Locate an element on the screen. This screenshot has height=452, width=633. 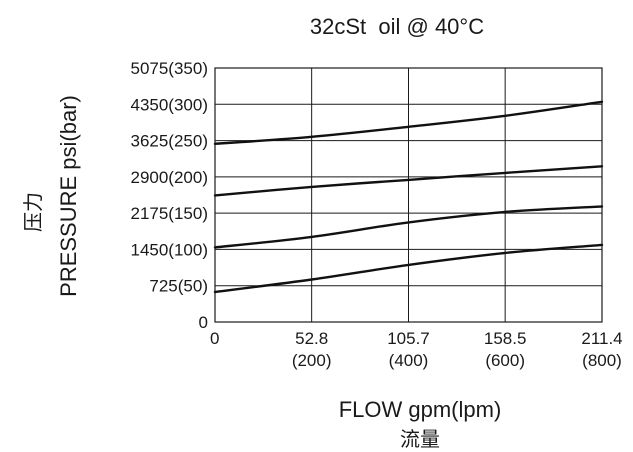
y-tick-label: 2900(200) is located at coordinates (169, 177).